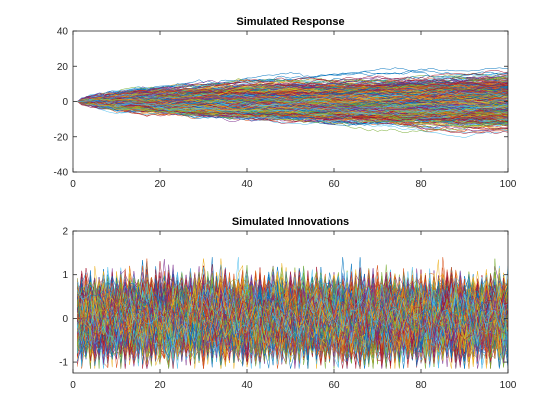 This screenshot has width=560, height=420. I want to click on chart-title: Simulated Innovations, so click(290, 222).